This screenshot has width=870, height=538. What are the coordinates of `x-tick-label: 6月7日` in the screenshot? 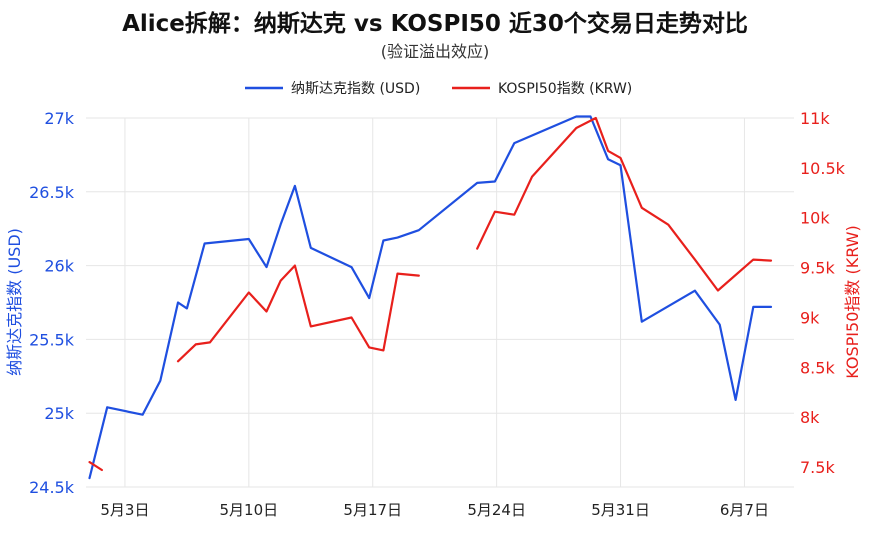 It's located at (744, 510).